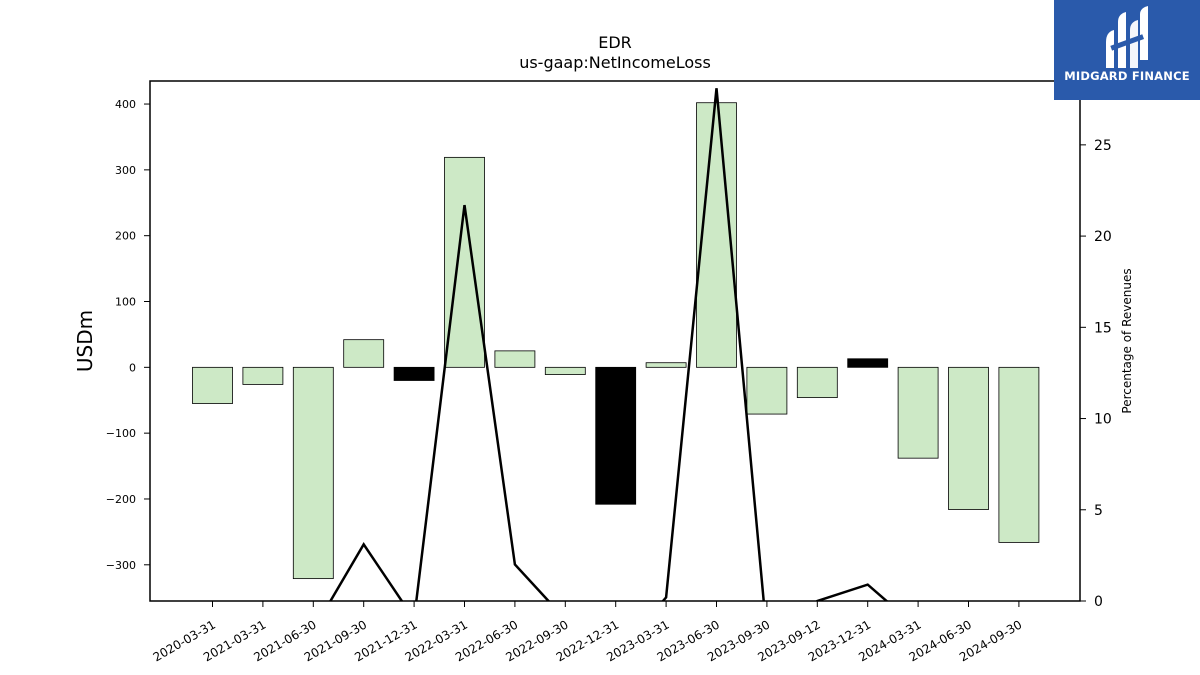 This screenshot has height=675, width=1200. Describe the element at coordinates (1103, 420) in the screenshot. I see `y2-tick-label: 10` at that location.